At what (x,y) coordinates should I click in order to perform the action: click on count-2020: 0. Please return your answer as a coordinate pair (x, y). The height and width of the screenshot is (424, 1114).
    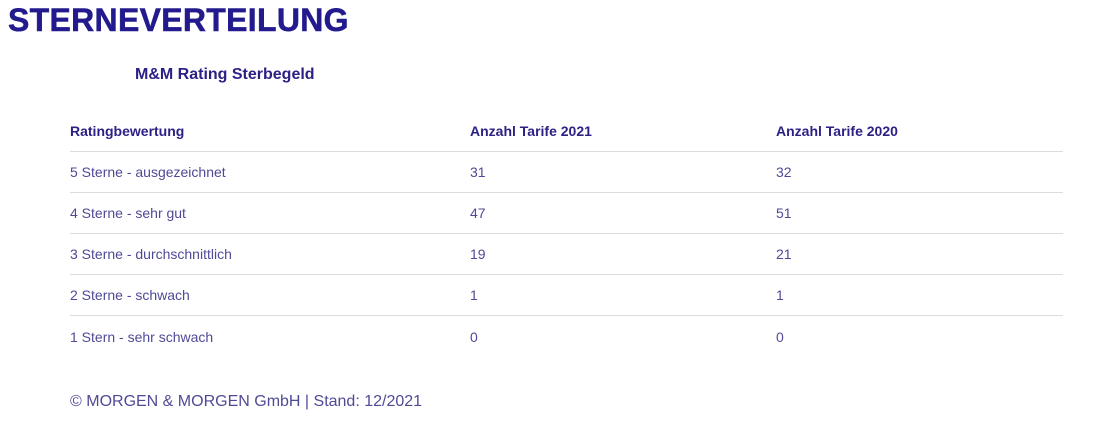
    Looking at the image, I should click on (780, 336).